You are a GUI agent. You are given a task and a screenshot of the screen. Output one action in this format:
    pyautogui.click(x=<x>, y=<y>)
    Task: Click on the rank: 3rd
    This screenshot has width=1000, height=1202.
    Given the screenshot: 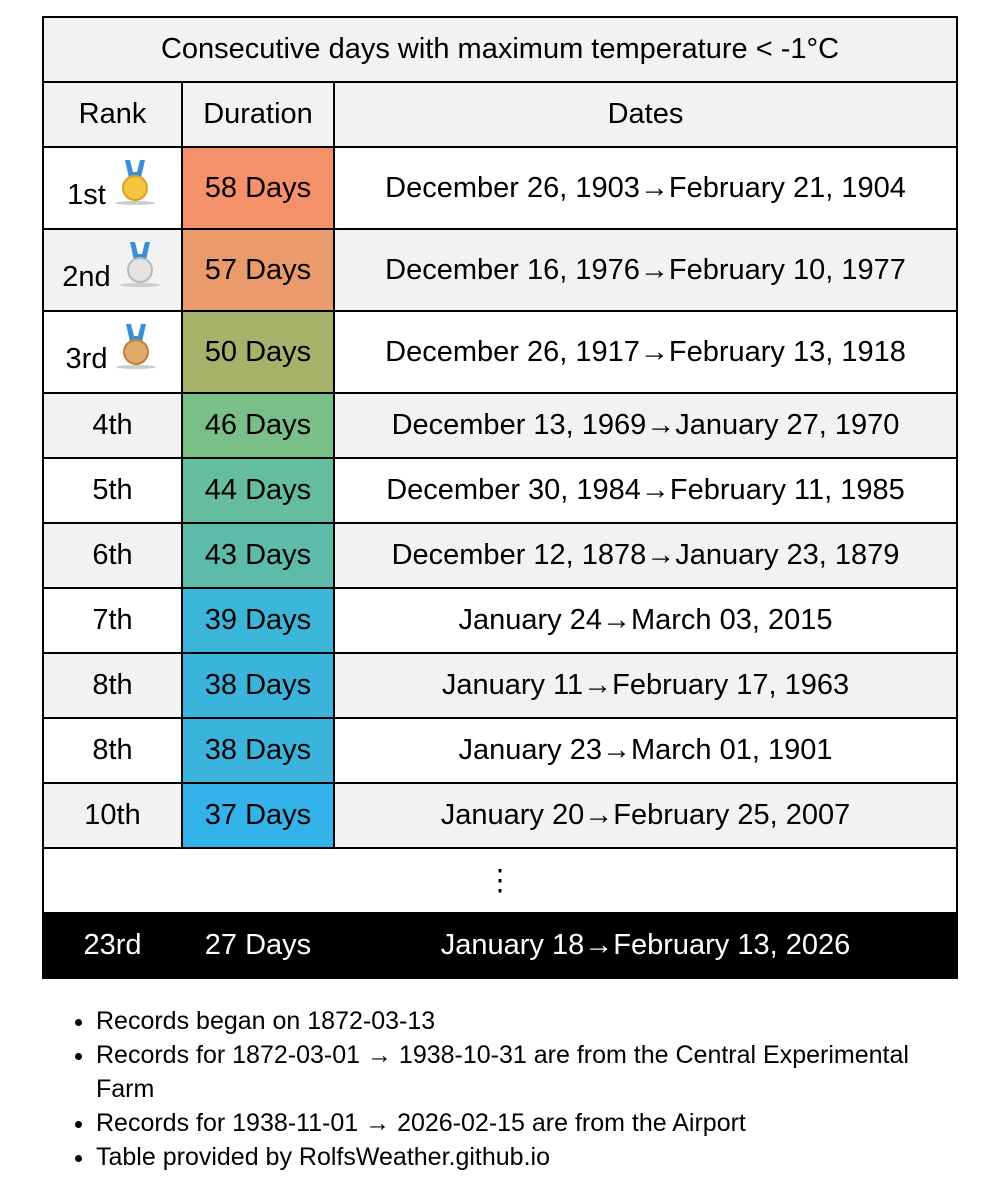 What is the action you would take?
    pyautogui.click(x=86, y=358)
    